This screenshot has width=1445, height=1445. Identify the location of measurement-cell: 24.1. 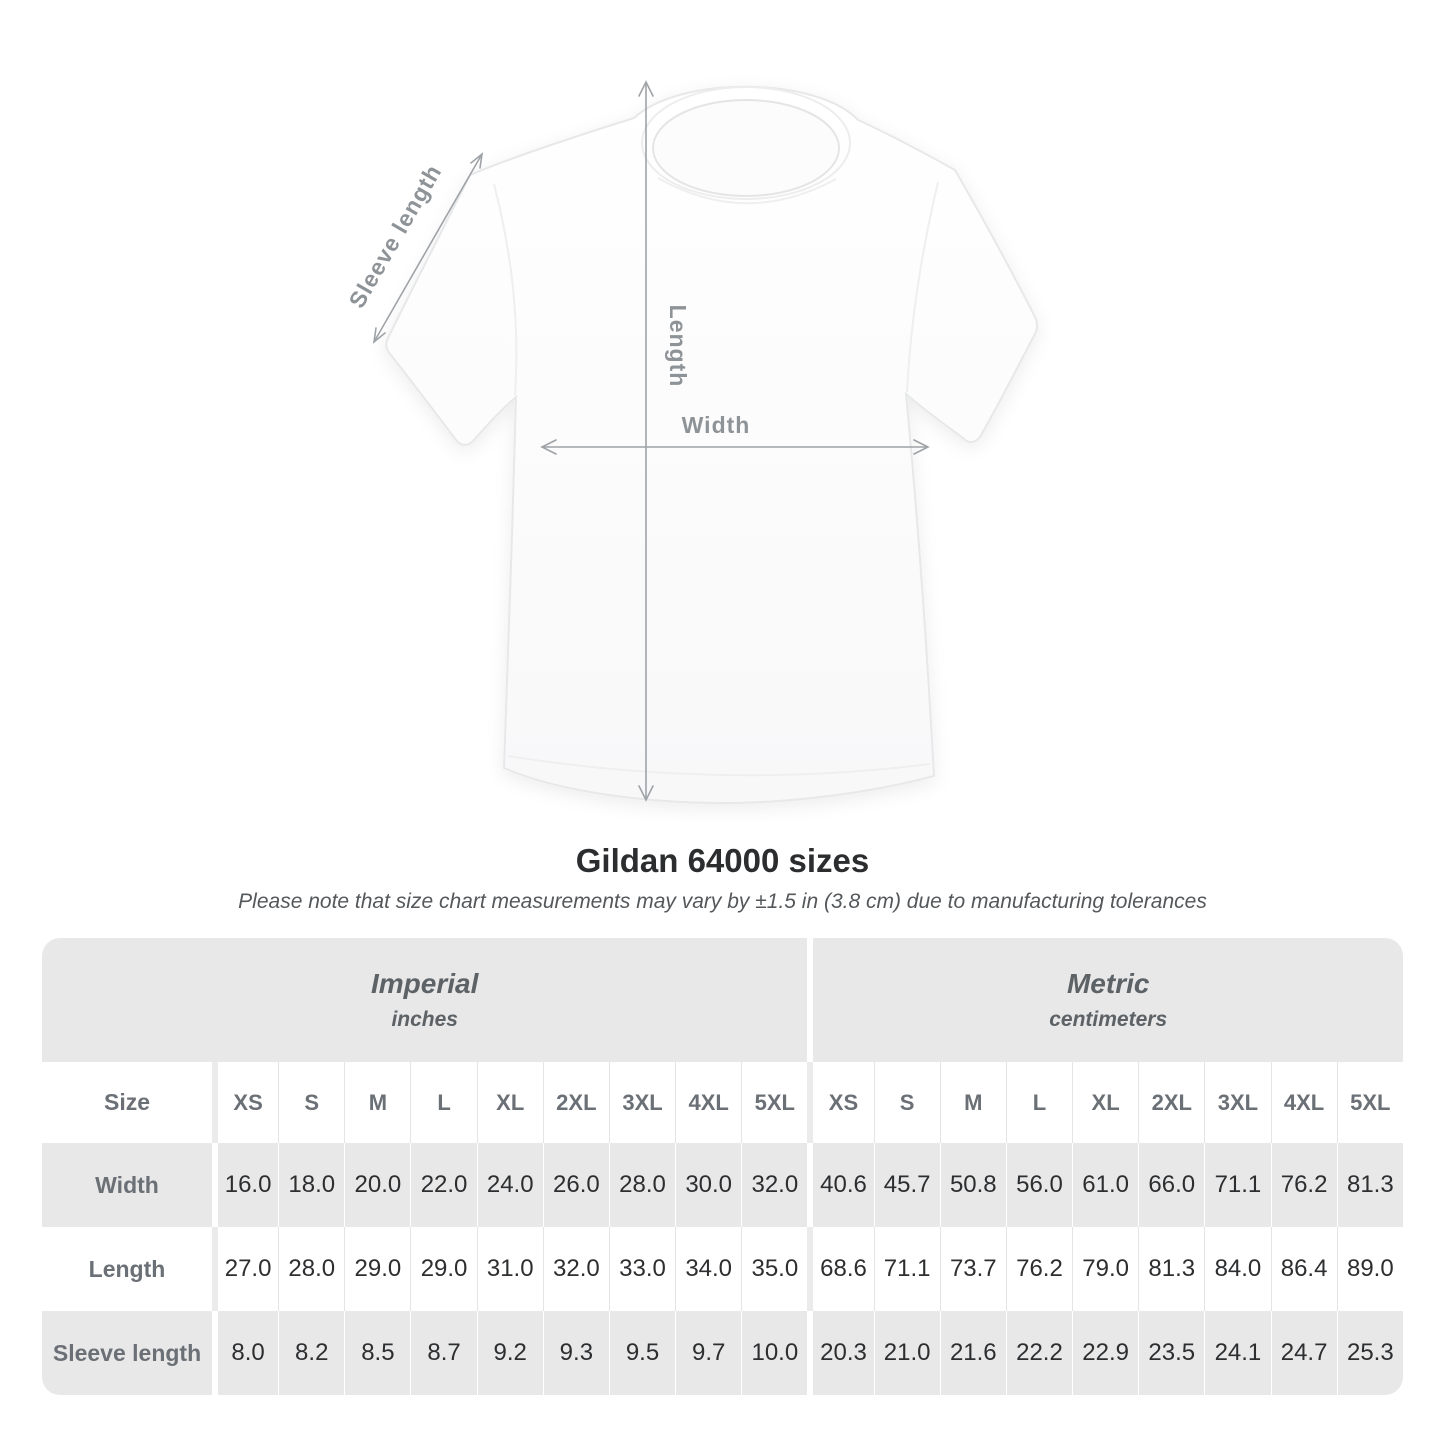
(1237, 1353).